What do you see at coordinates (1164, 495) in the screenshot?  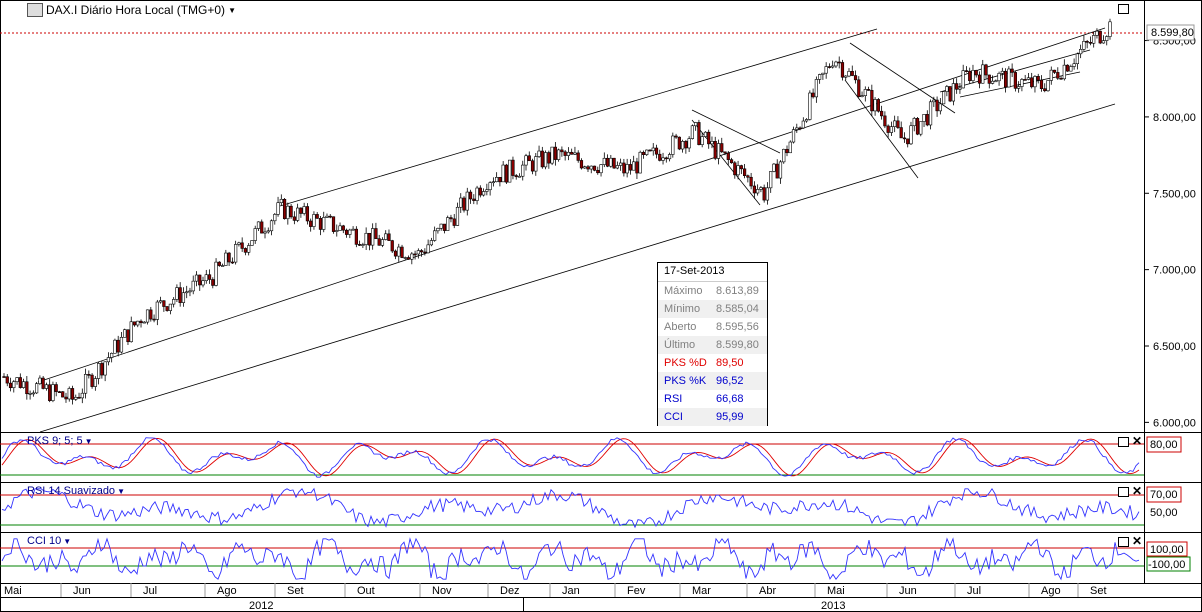 I see `rsi-level-text: 70,00` at bounding box center [1164, 495].